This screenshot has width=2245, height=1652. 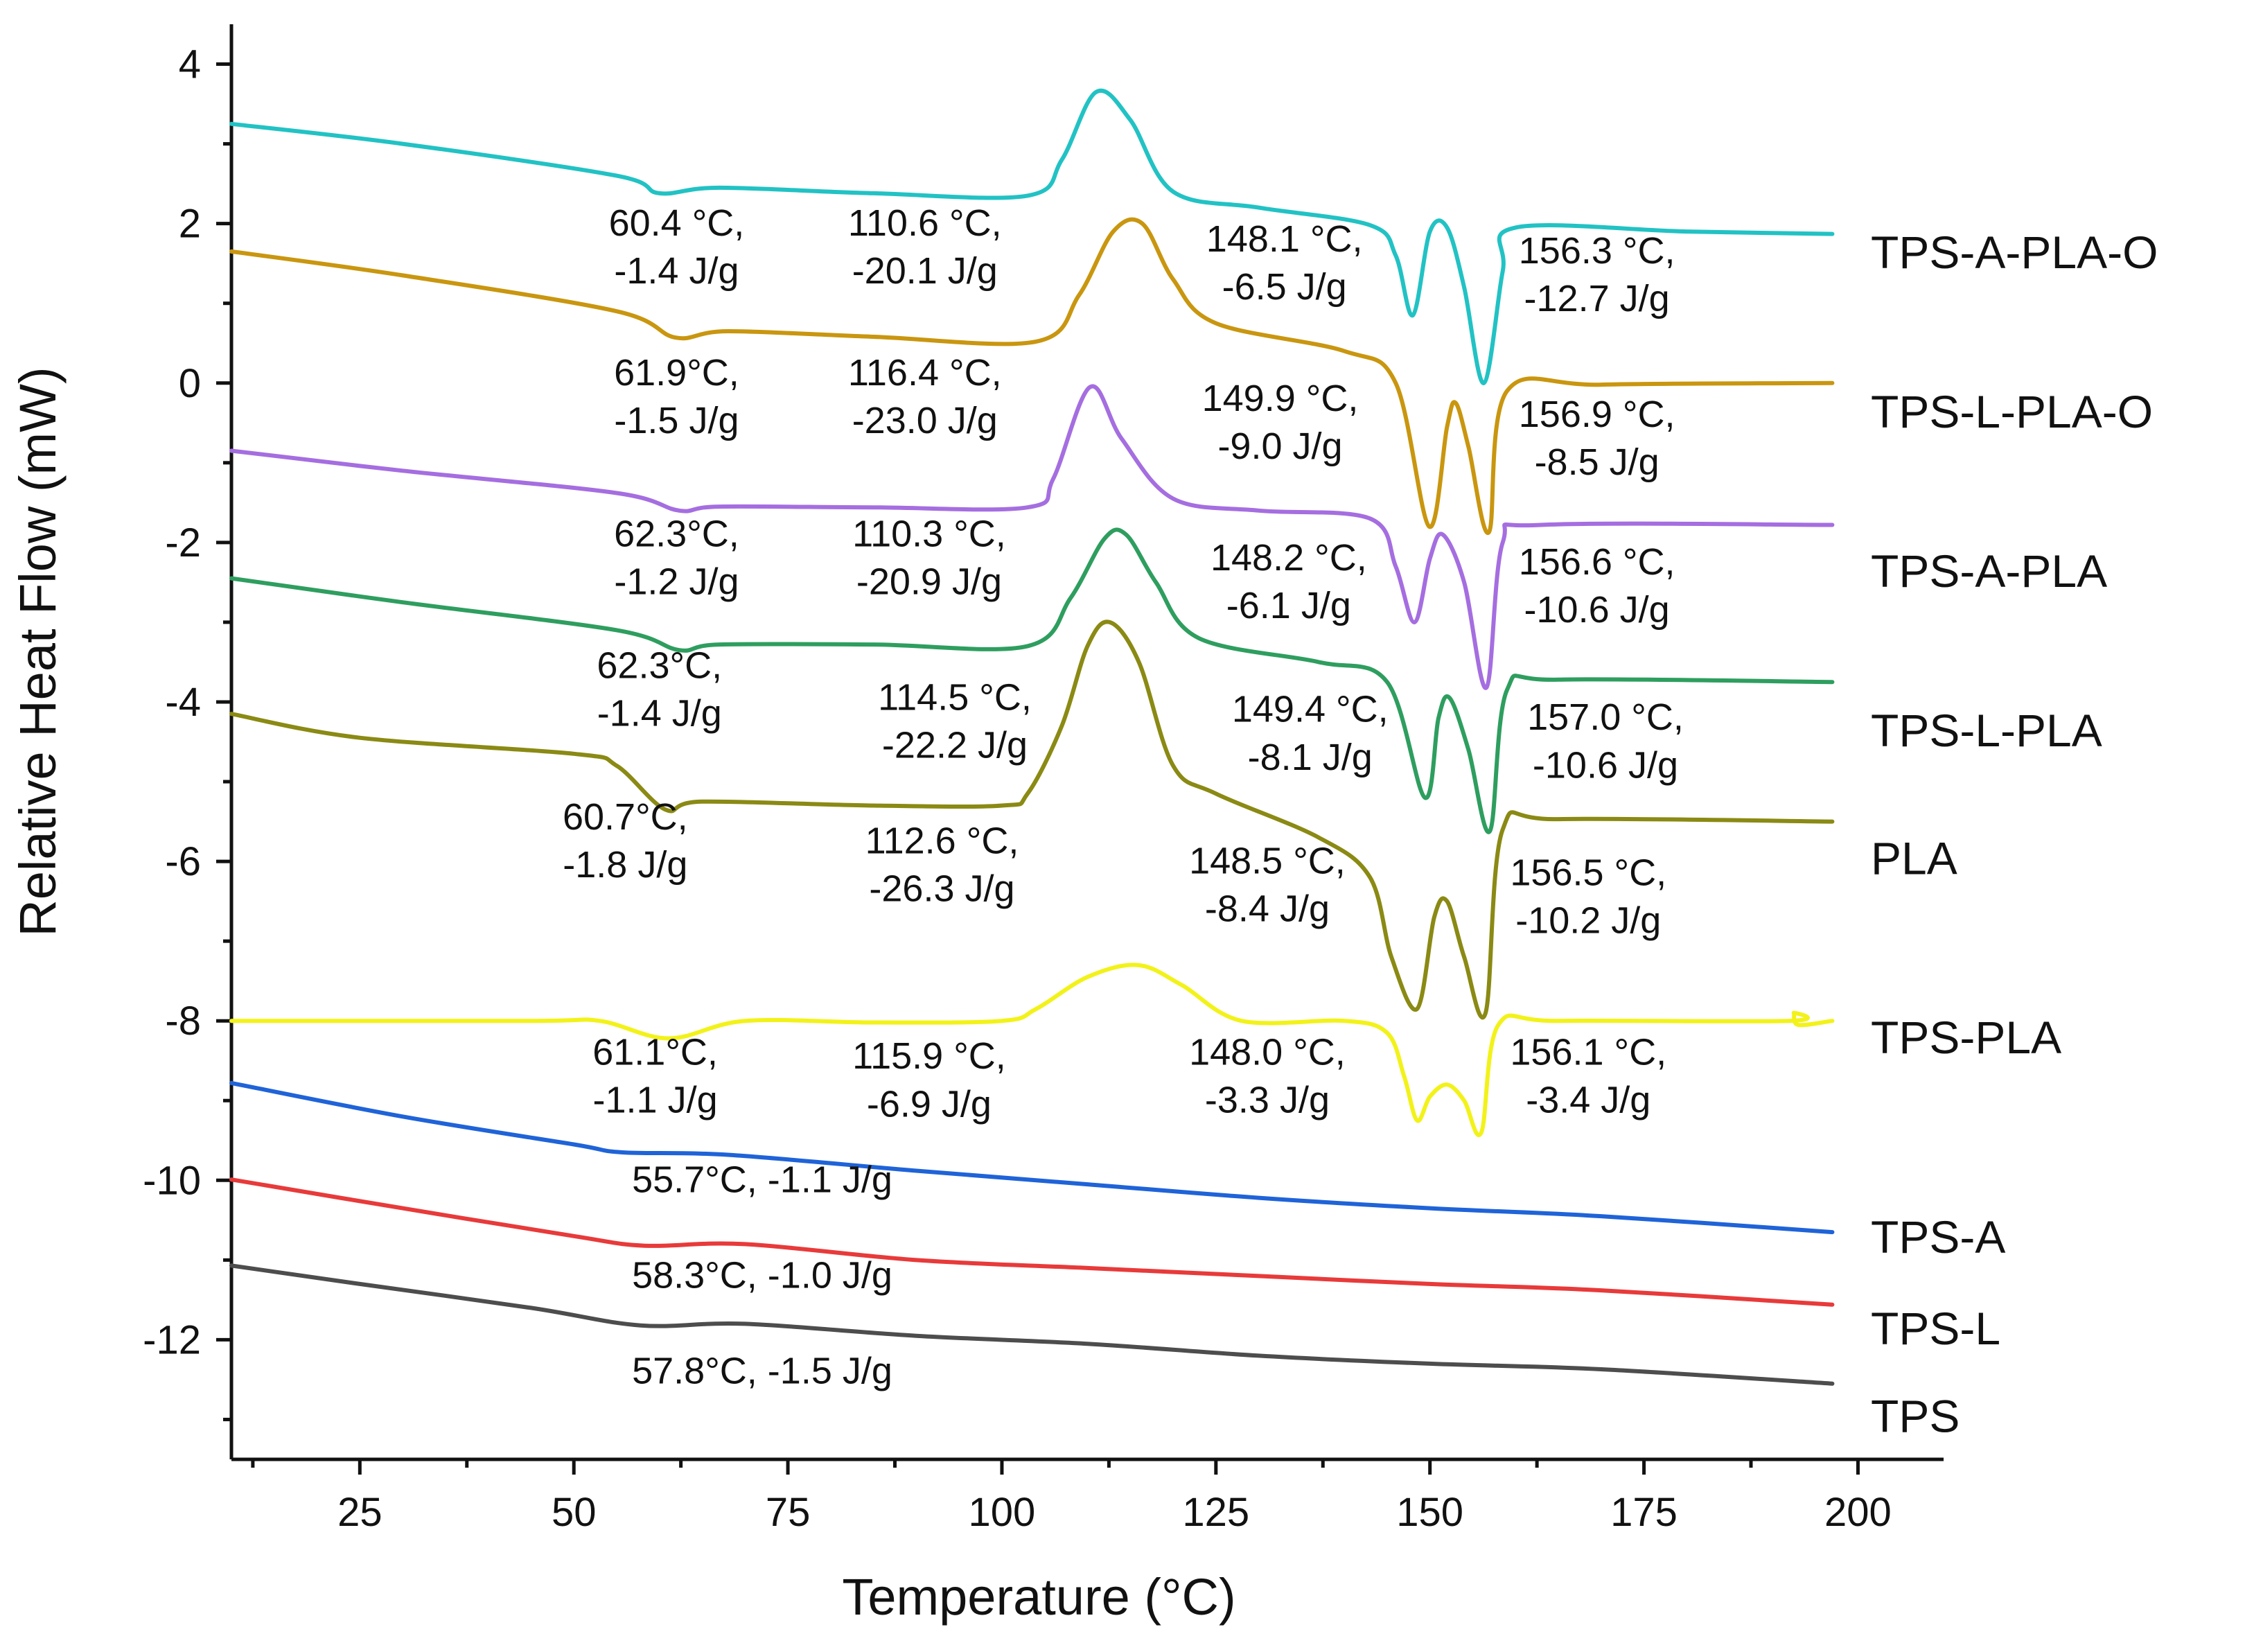 I want to click on series-label: TPS-PLA, so click(x=1966, y=1037).